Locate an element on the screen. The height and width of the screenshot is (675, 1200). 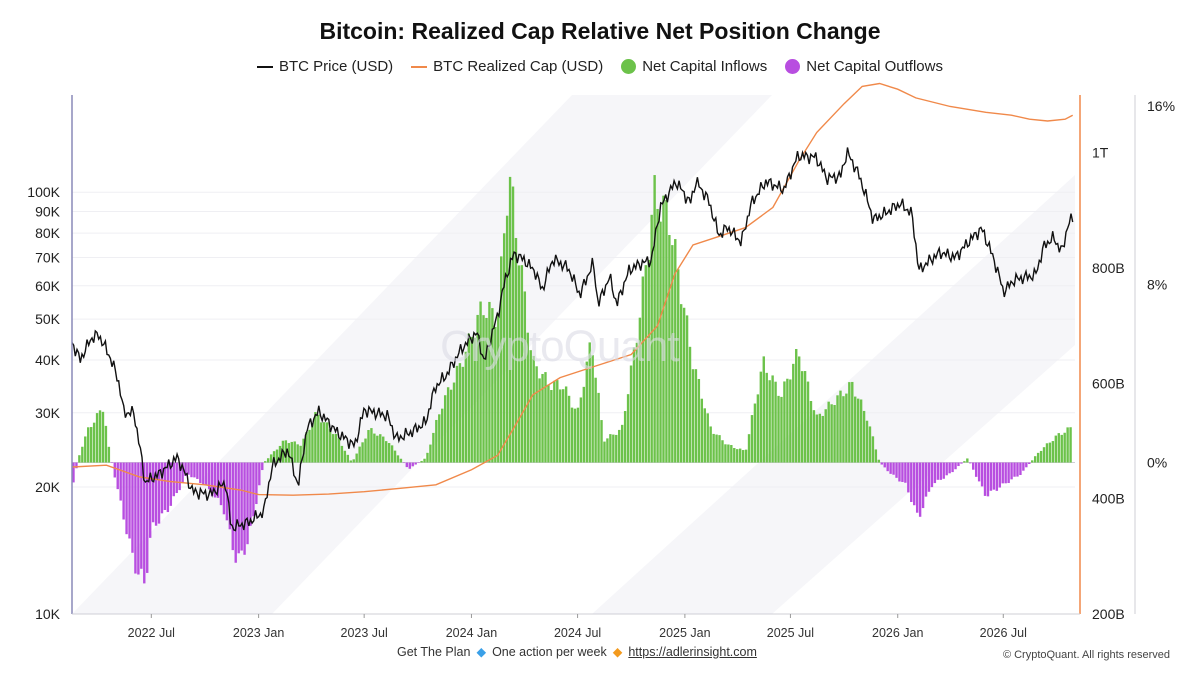
y-left-tick-label: 30K is located at coordinates (48, 413).